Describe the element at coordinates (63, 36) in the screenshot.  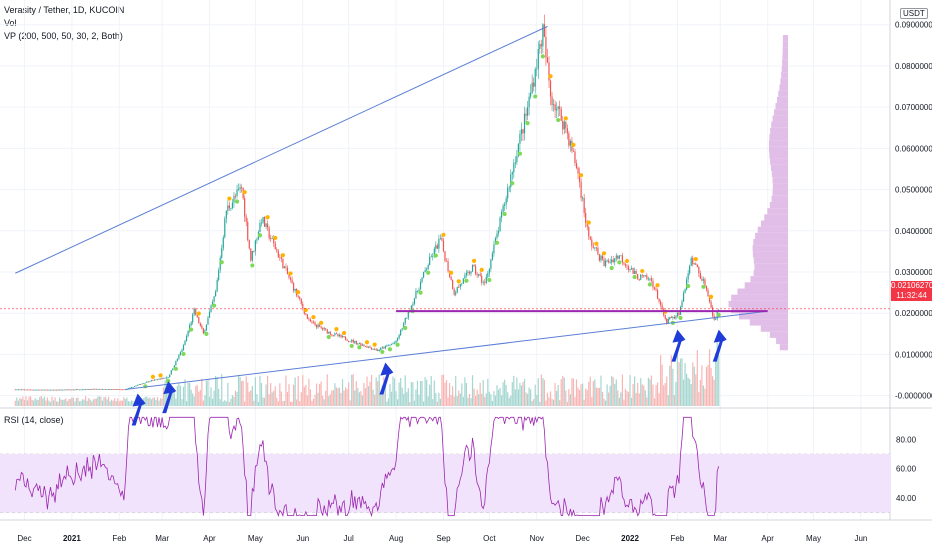
I see `volume-profile-legend: VP (200, 500, 50, 30, 2, Both)` at that location.